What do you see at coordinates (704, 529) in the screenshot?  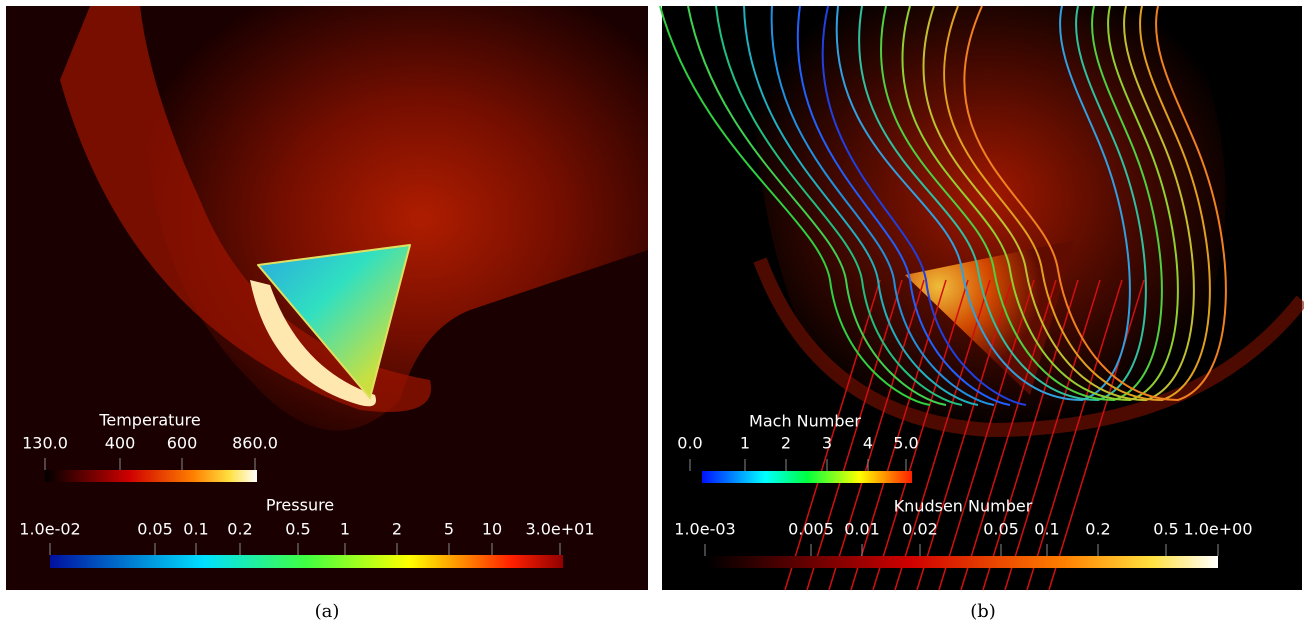 I see `tick-label: 1.0e-03` at bounding box center [704, 529].